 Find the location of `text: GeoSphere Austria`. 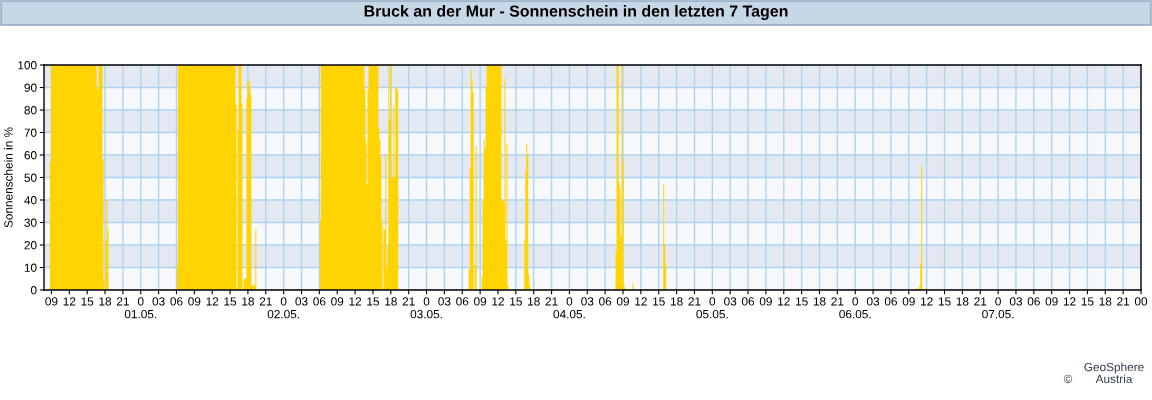

text: GeoSphere Austria is located at coordinates (1114, 373).